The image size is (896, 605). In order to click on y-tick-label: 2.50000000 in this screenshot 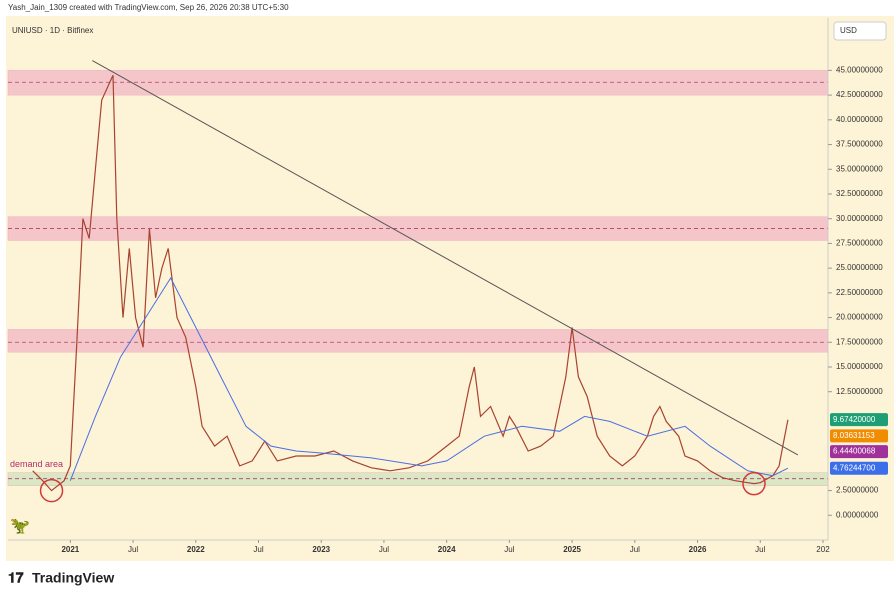, I will do `click(857, 490)`.